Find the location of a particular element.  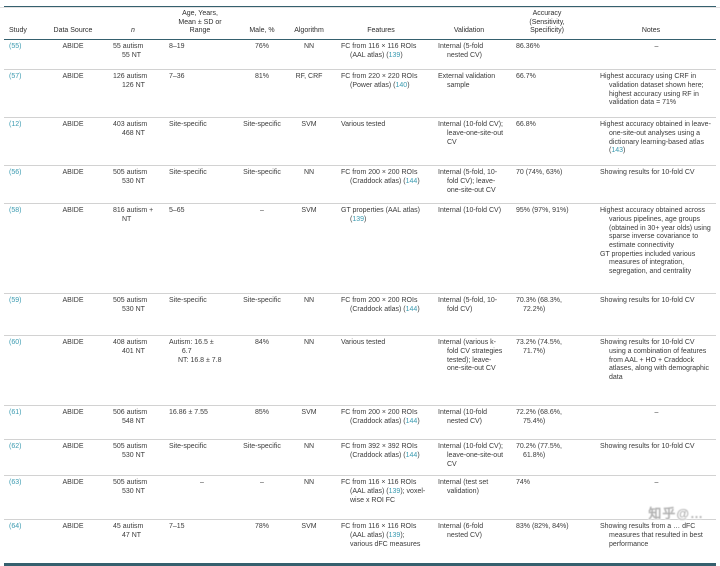

study-citation-link: (57) is located at coordinates (15, 77).